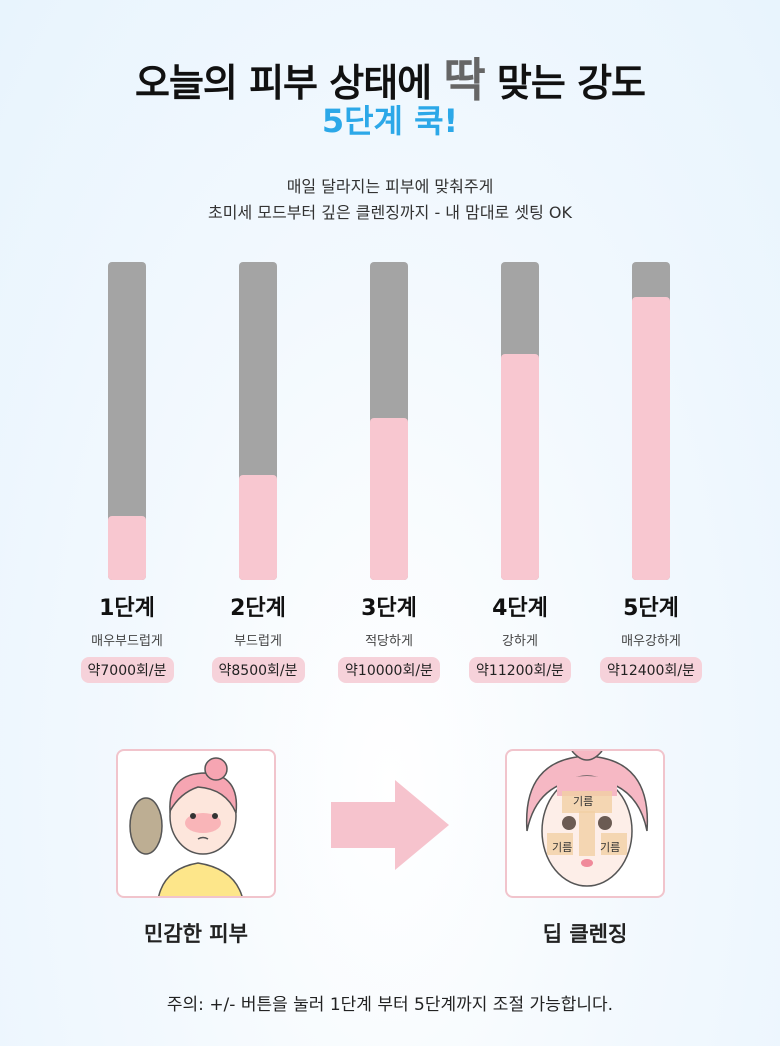 The height and width of the screenshot is (1046, 780). Describe the element at coordinates (520, 670) in the screenshot. I see `speed-badge: 약11200회/분` at that location.